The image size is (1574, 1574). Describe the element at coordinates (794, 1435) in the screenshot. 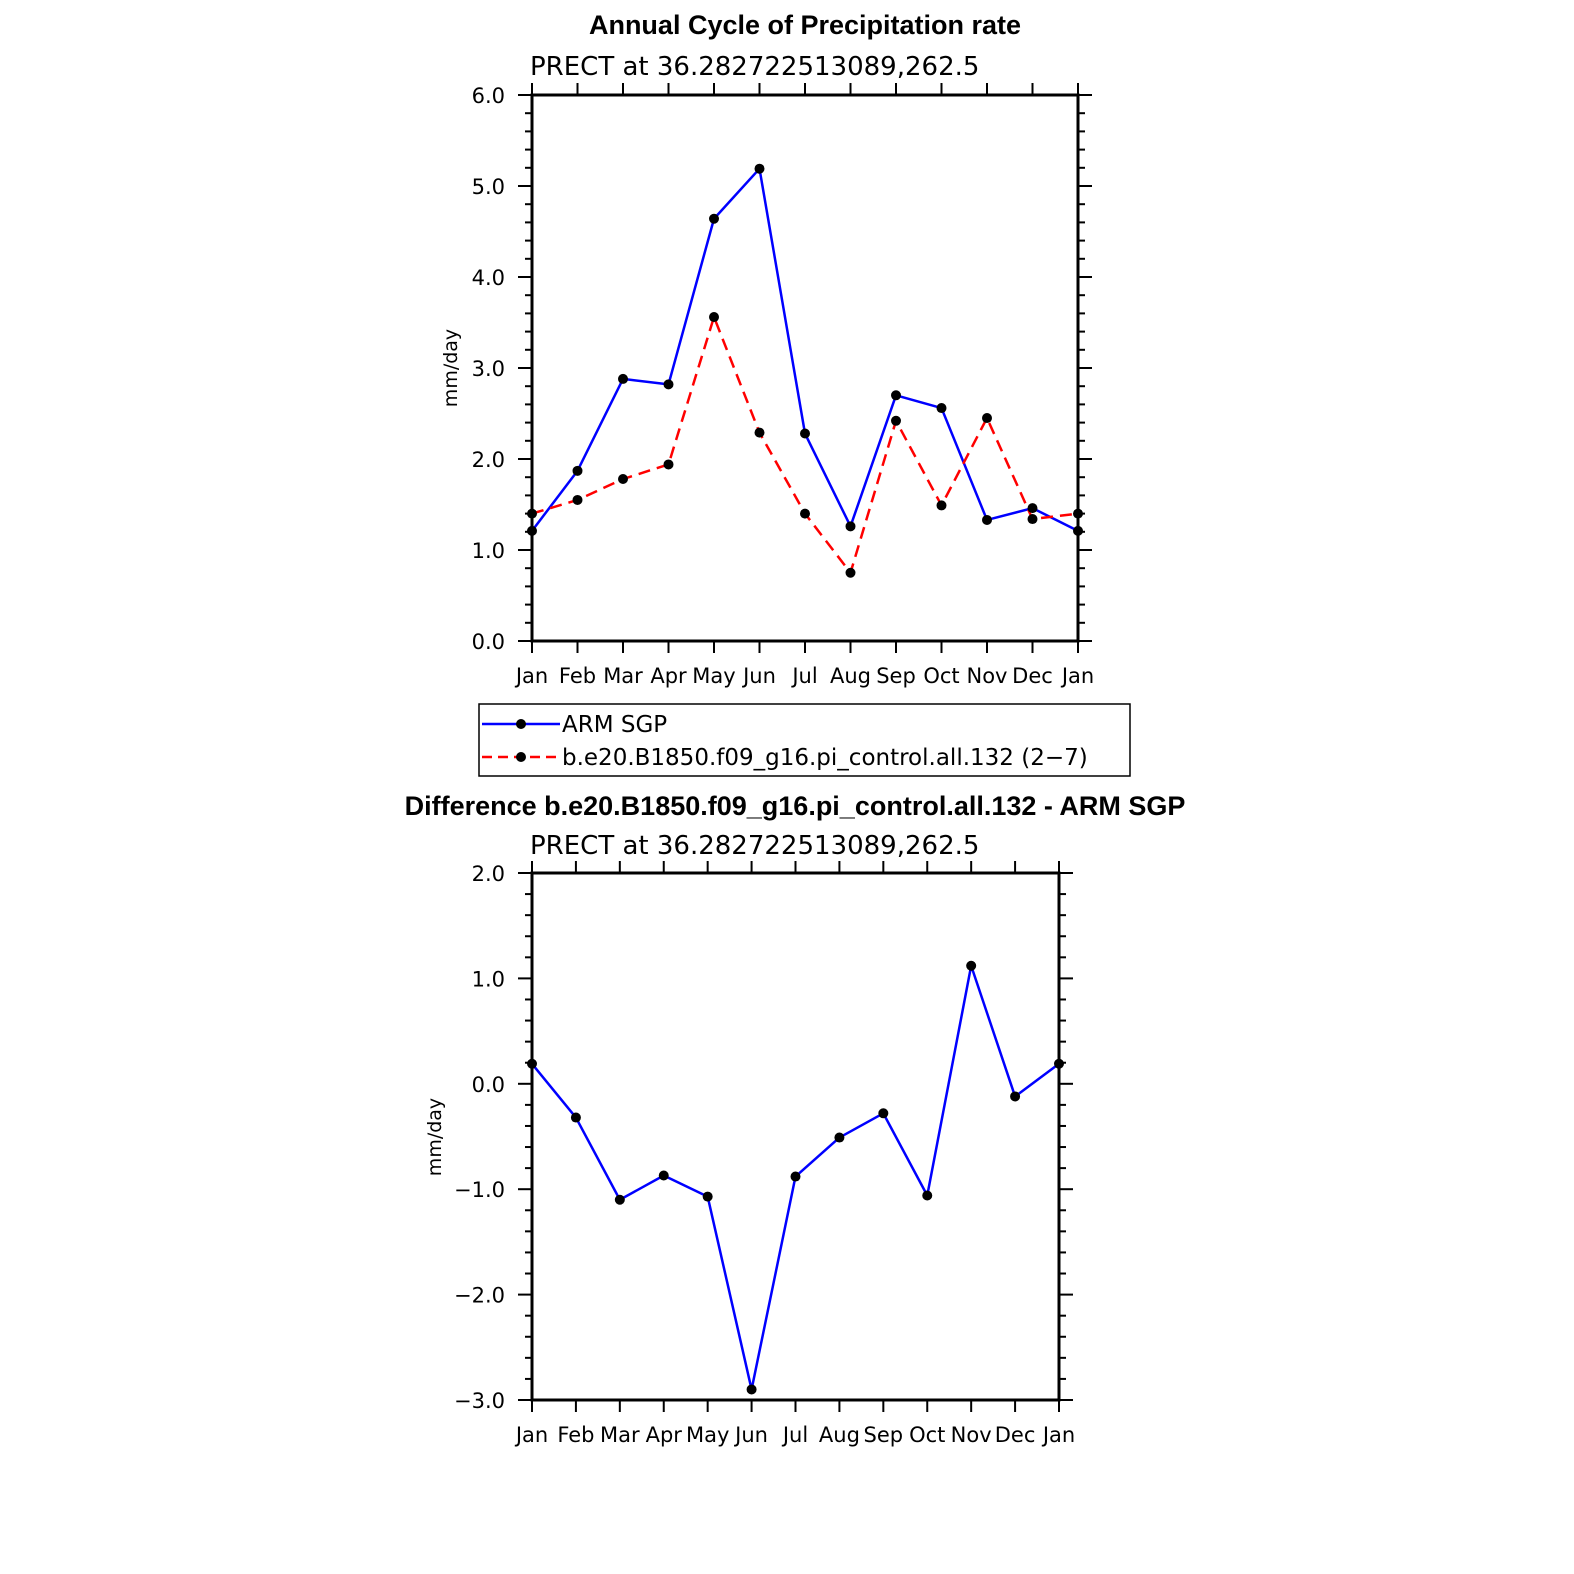

I see `chart2-xtick-label: Jul` at that location.